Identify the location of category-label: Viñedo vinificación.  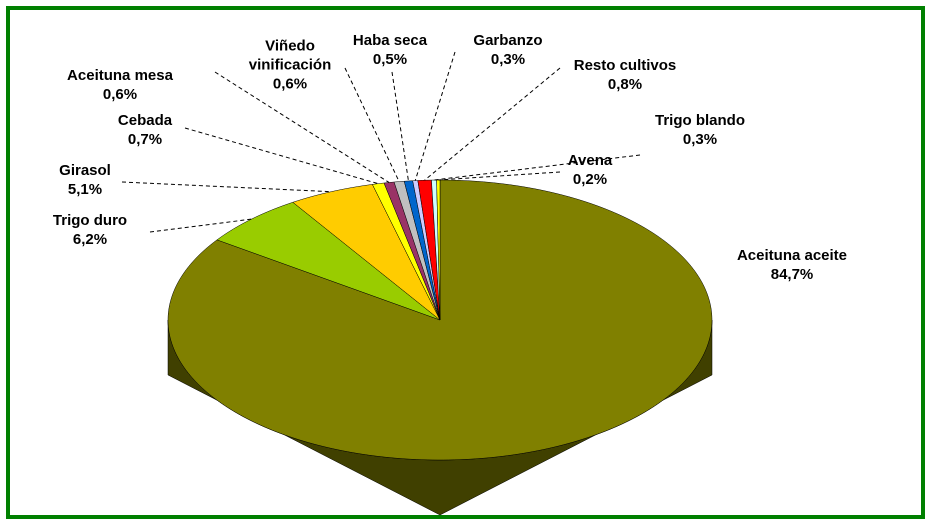
(290, 55).